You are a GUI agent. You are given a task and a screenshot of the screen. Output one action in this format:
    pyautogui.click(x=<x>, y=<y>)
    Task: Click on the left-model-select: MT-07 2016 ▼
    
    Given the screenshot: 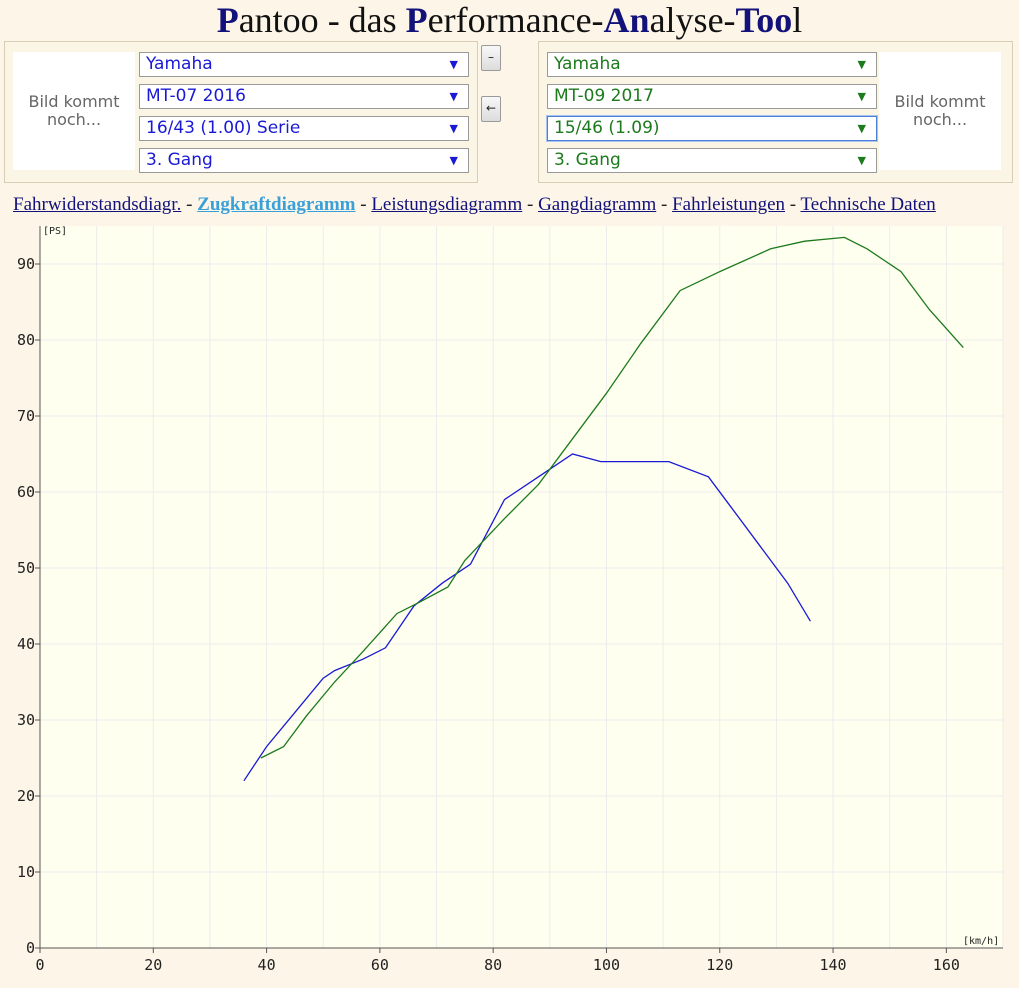 What is the action you would take?
    pyautogui.click(x=304, y=96)
    